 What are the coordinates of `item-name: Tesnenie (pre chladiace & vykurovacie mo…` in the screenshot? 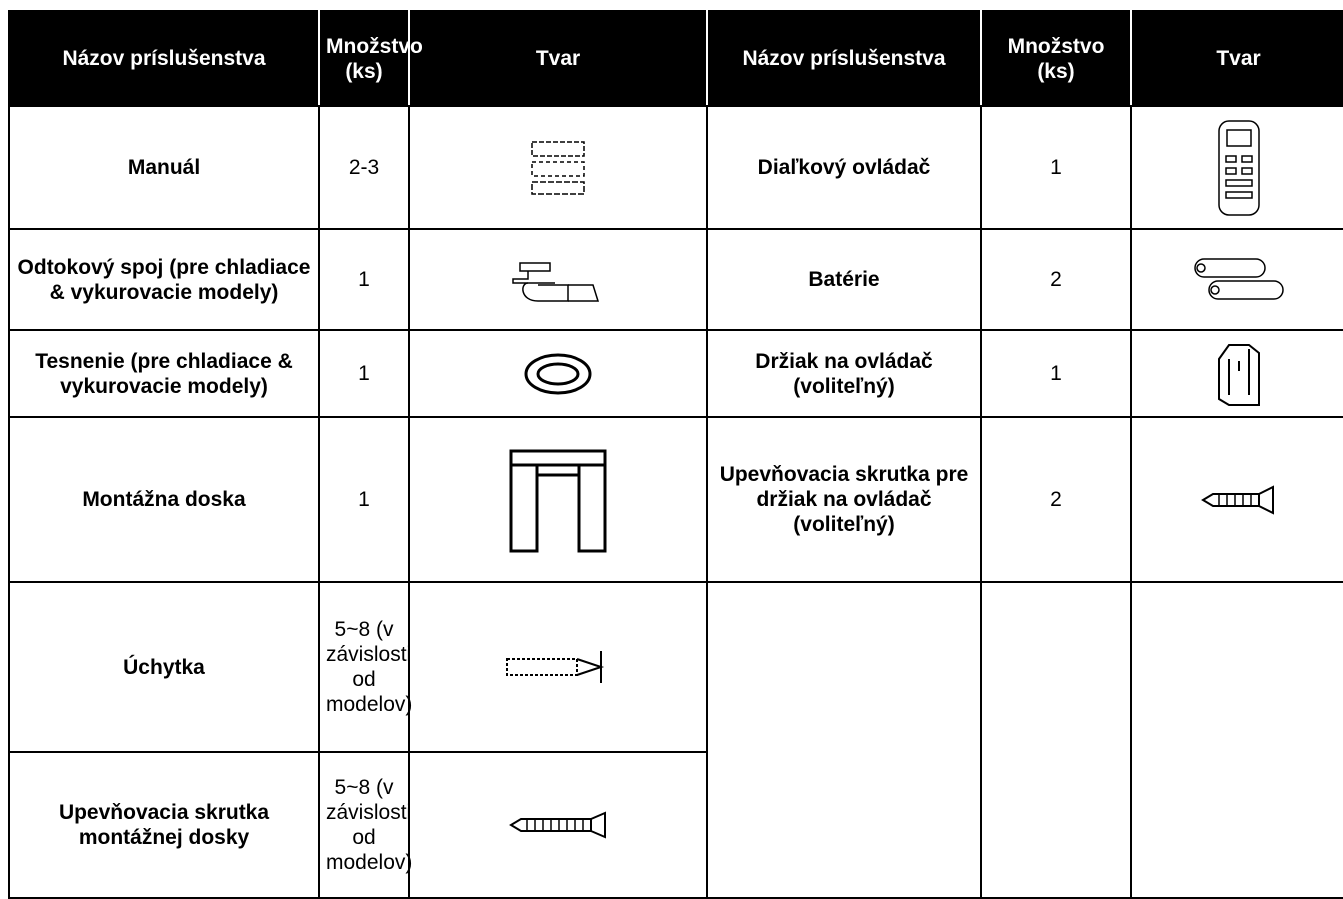 It's located at (164, 373).